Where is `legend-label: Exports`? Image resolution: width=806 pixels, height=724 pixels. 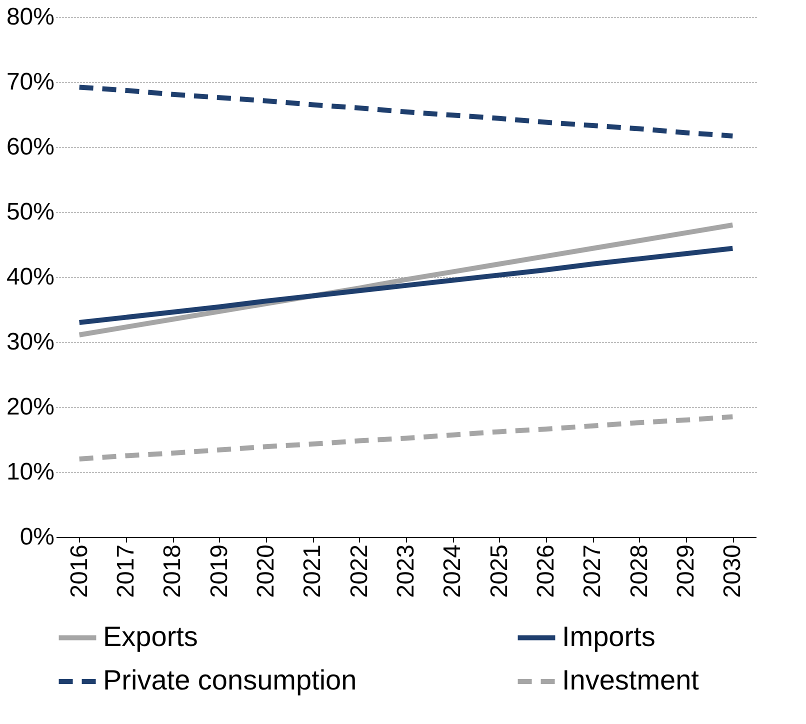
legend-label: Exports is located at coordinates (150, 636).